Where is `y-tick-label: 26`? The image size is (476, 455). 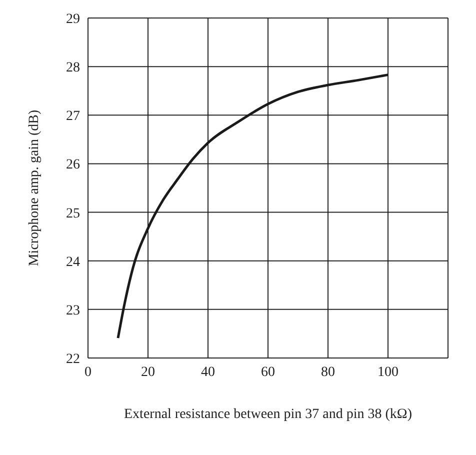 y-tick-label: 26 is located at coordinates (73, 165).